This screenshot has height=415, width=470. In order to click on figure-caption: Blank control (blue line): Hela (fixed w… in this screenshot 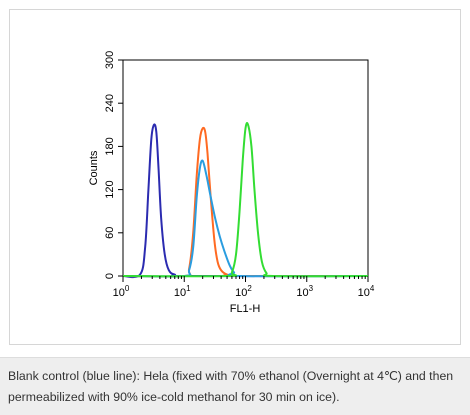, I will do `click(231, 386)`.